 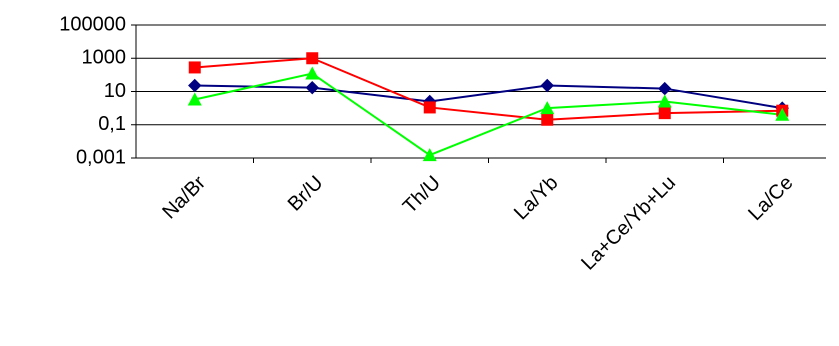 What do you see at coordinates (112, 124) in the screenshot?
I see `y-tick-label: 0,1` at bounding box center [112, 124].